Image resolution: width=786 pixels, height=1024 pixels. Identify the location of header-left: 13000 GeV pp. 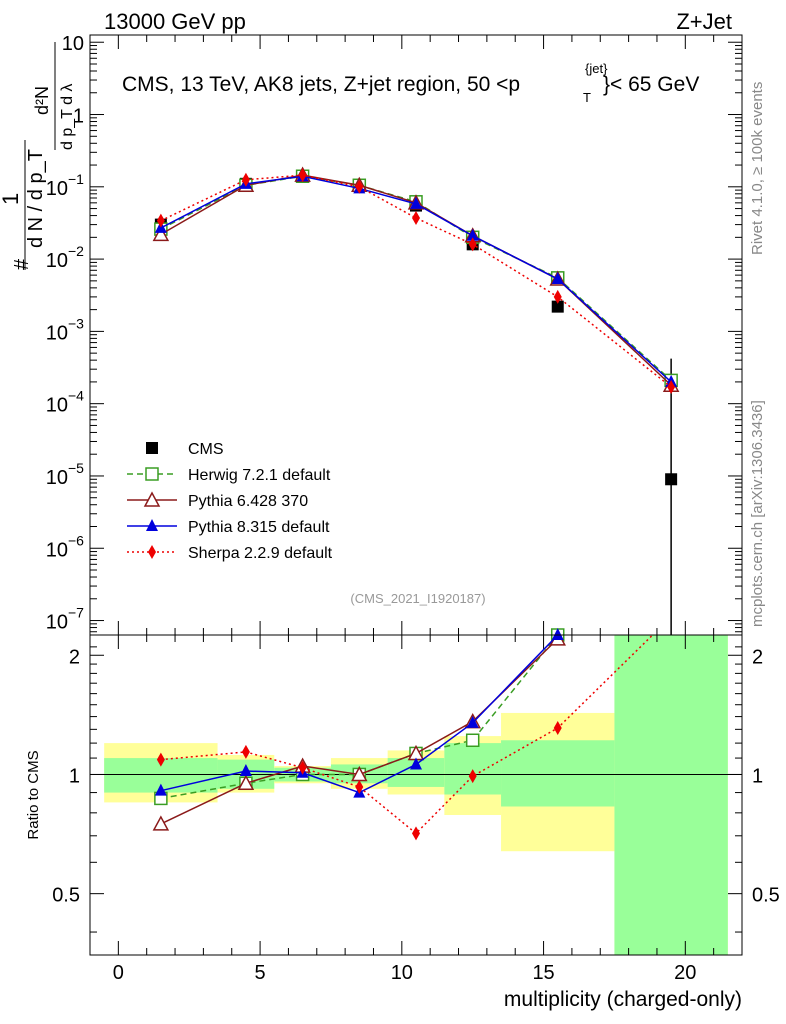
(175, 21).